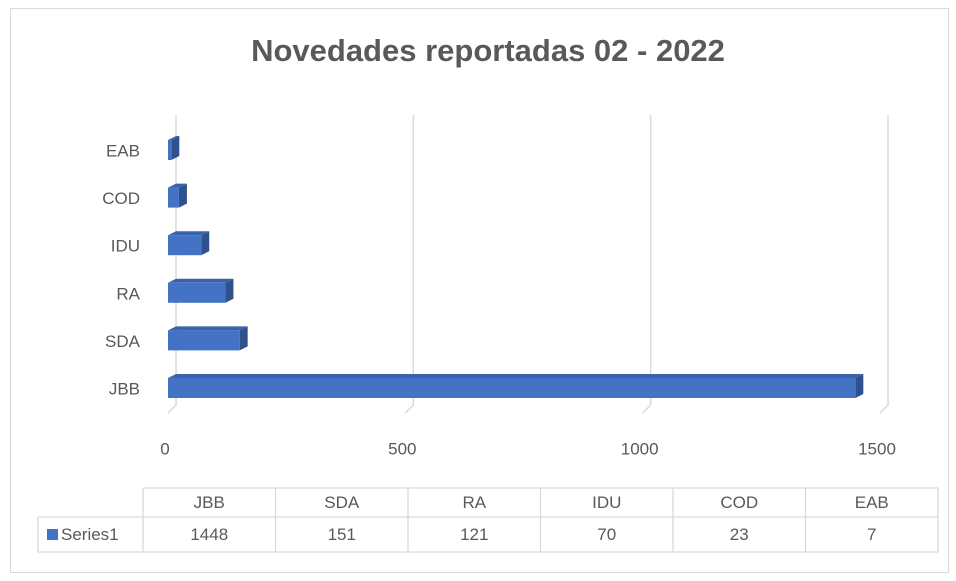 The height and width of the screenshot is (581, 956). I want to click on y-tick-label: SDA, so click(123, 341).